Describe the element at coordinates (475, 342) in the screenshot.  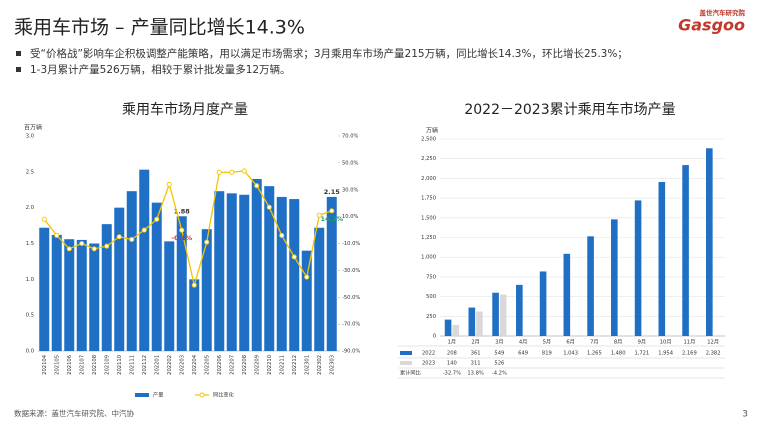
I see `x-tick-label: 2月` at that location.